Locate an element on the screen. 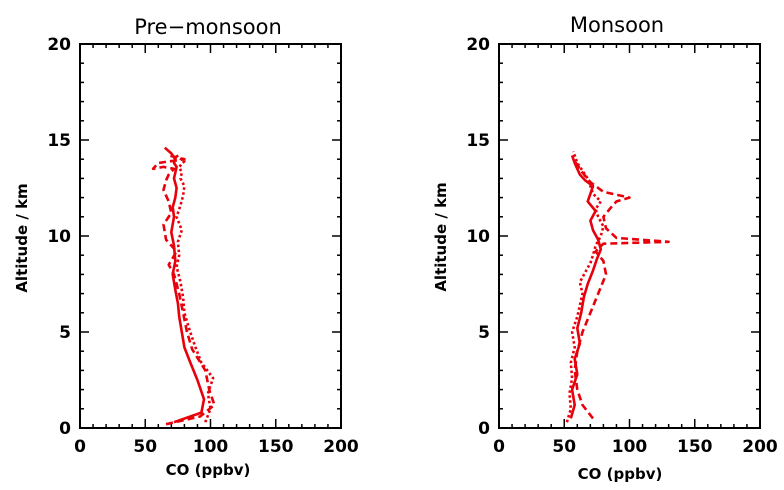 The image size is (784, 490). chart-title: Pre−monsoon is located at coordinates (208, 27).